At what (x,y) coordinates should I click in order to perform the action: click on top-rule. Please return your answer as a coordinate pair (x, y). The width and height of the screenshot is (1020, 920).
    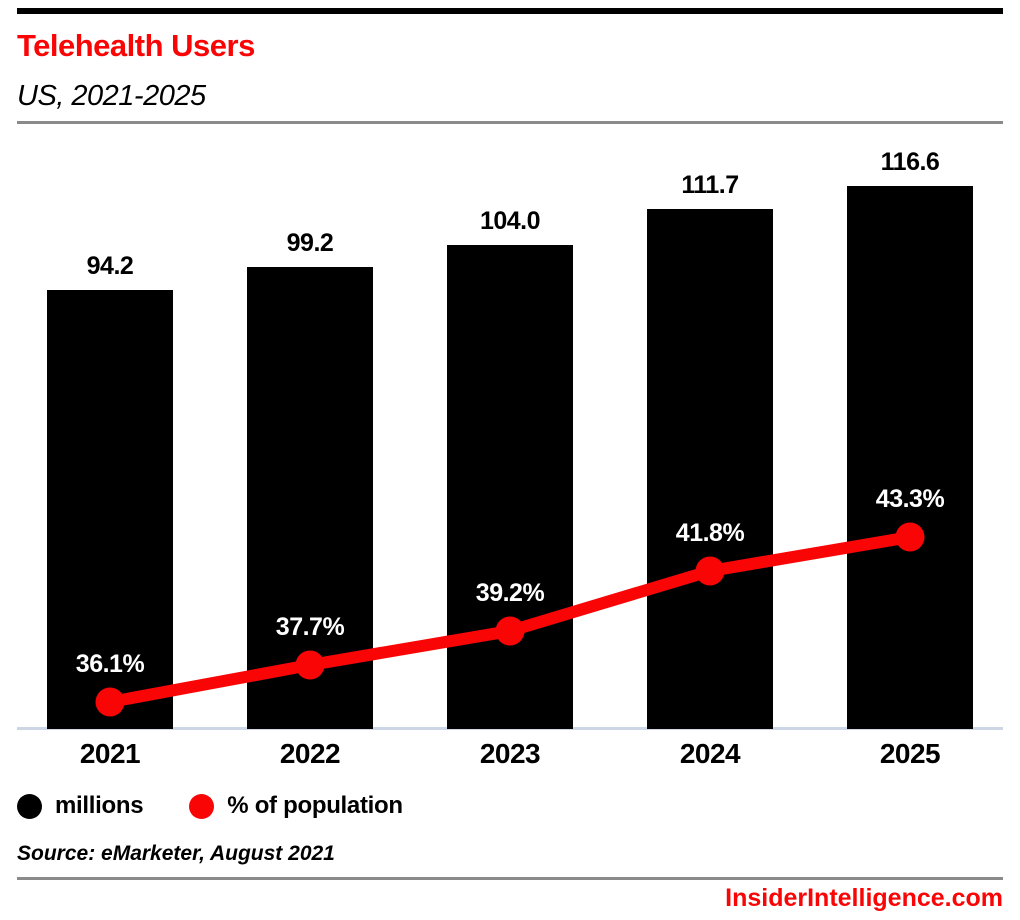
    Looking at the image, I should click on (510, 11).